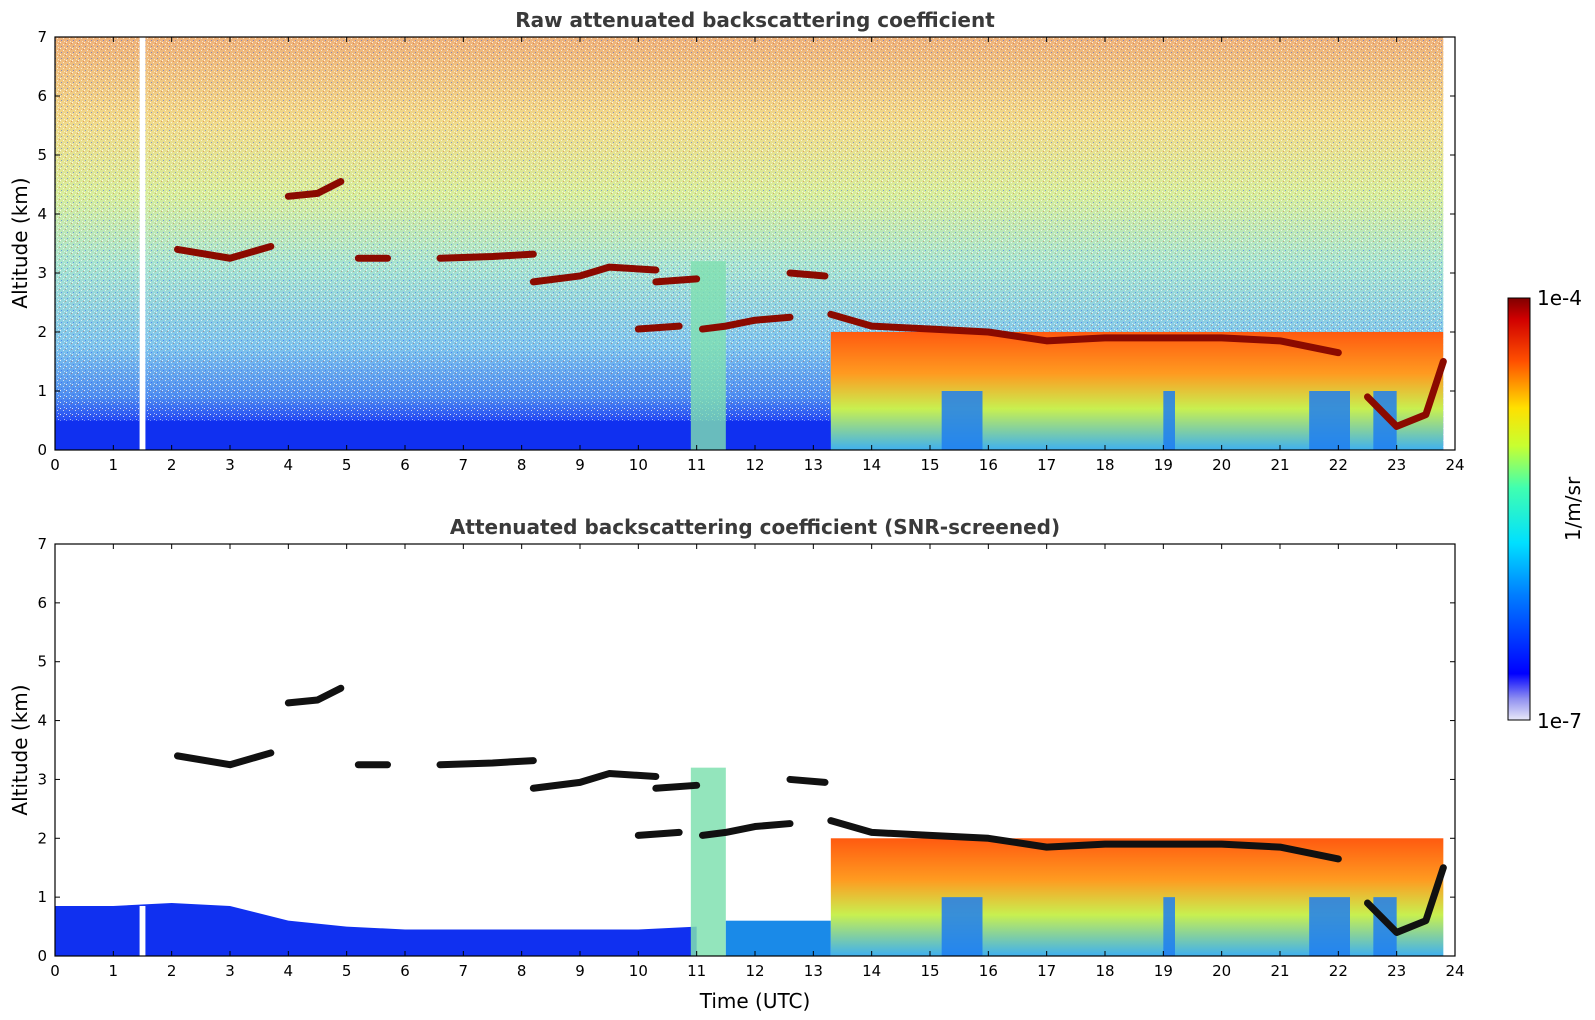 The image size is (1595, 1020). What do you see at coordinates (1559, 721) in the screenshot?
I see `colorbar-min-label: 1e-7` at bounding box center [1559, 721].